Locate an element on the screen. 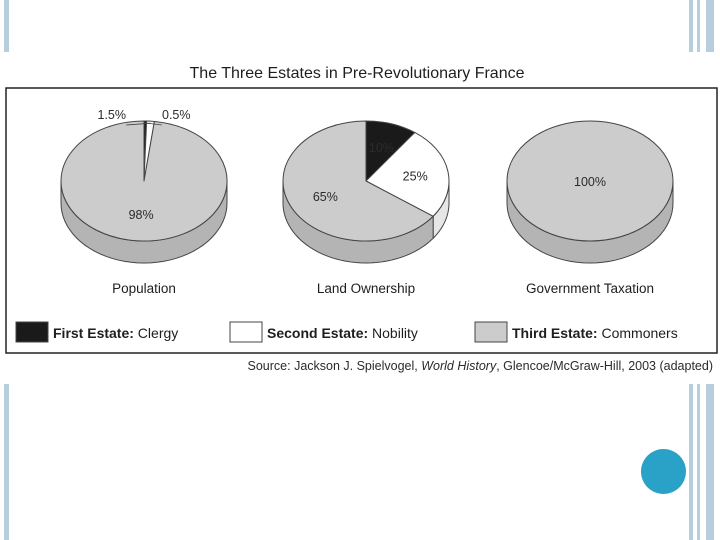 The width and height of the screenshot is (720, 540). pie-1-slice-third is located at coordinates (358, 181).